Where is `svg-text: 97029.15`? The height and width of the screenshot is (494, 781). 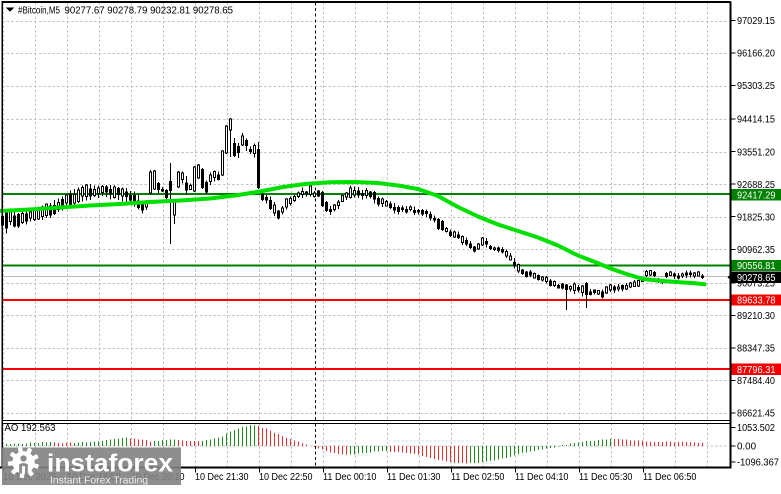 svg-text: 97029.15 is located at coordinates (756, 21).